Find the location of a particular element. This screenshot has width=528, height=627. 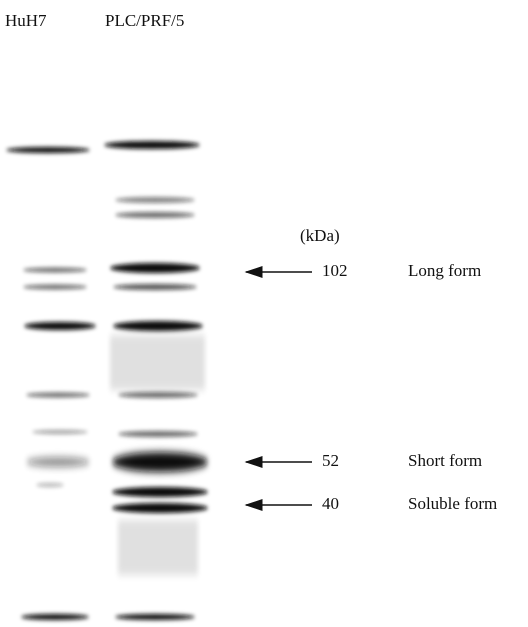

lane-label: PLC/PRF/5 is located at coordinates (144, 20).